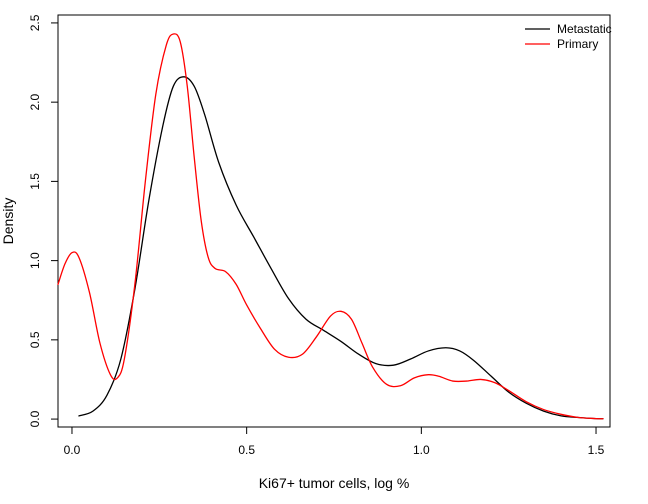 The height and width of the screenshot is (504, 648). What do you see at coordinates (8, 221) in the screenshot?
I see `y-axis-title: Density` at bounding box center [8, 221].